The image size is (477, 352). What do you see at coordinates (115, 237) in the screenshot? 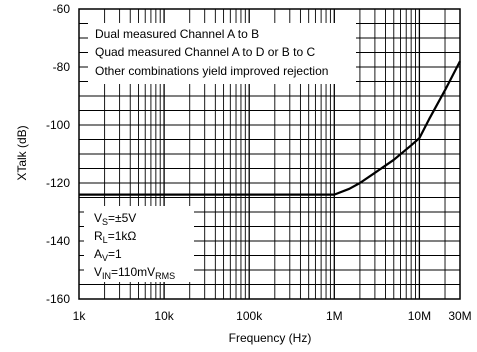
I see `condition-line: RL=1kΩ` at bounding box center [115, 237].